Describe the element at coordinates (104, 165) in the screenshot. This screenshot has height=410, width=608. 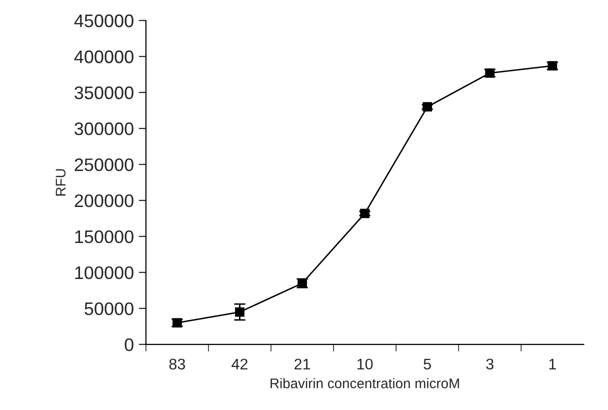
I see `y-tick-label: 250000` at that location.